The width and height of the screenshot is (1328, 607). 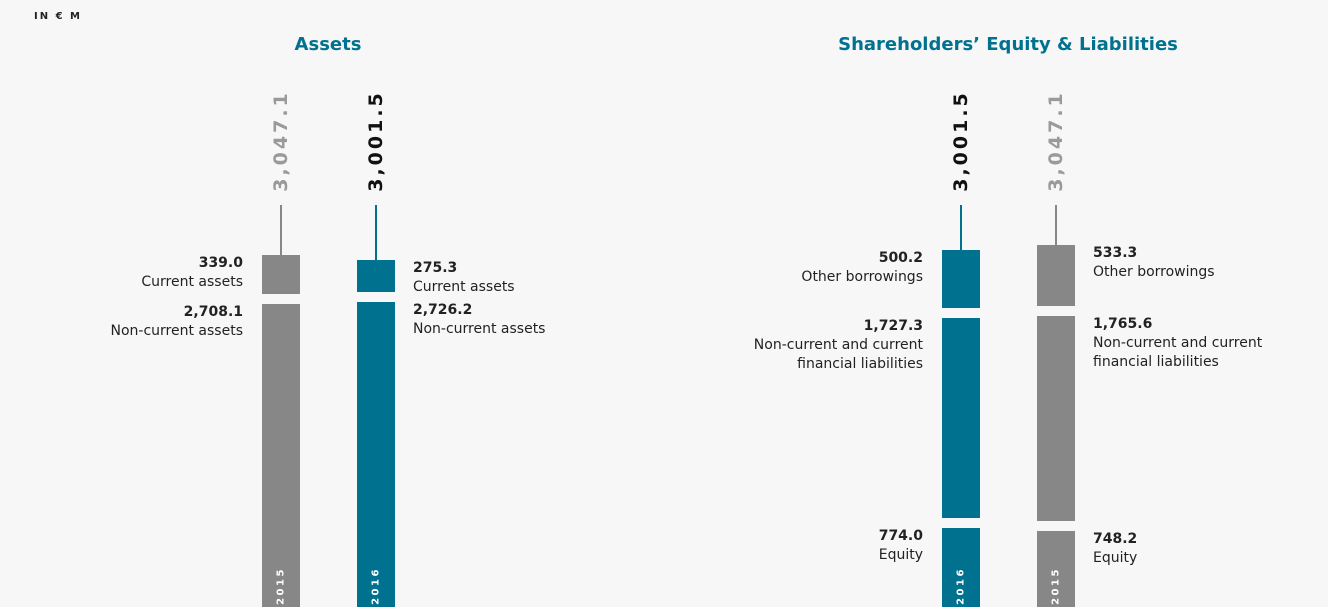 I want to click on segment-label: 774.0 Equity, so click(x=828, y=546).